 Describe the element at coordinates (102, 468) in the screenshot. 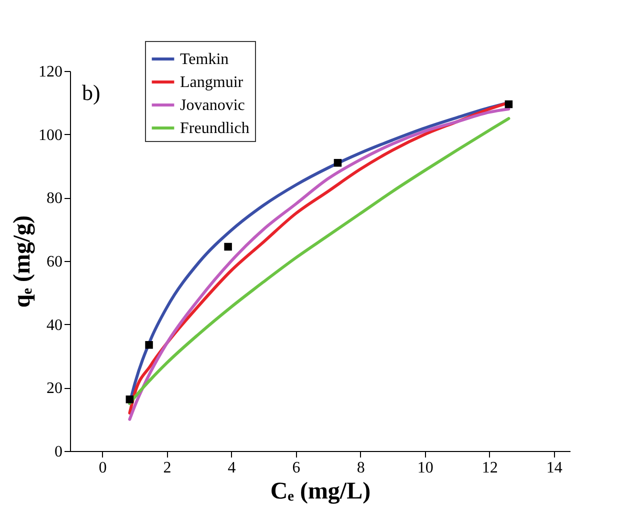

I see `x-tick-label: 0` at that location.